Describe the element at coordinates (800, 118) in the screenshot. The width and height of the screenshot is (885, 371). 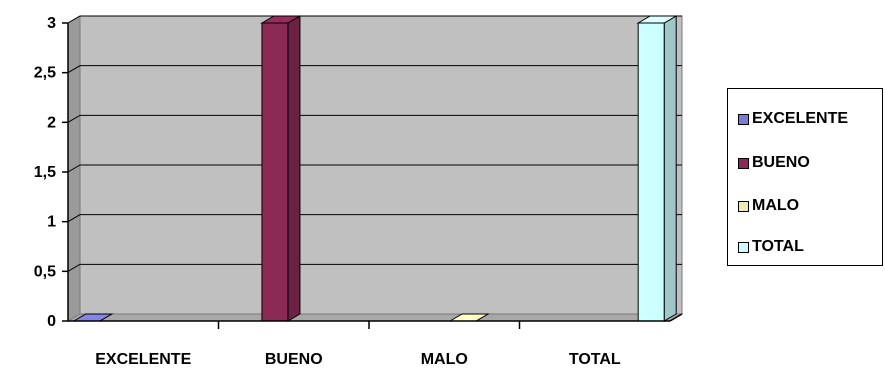
I see `legend-label-excelente: EXCELENTE` at that location.